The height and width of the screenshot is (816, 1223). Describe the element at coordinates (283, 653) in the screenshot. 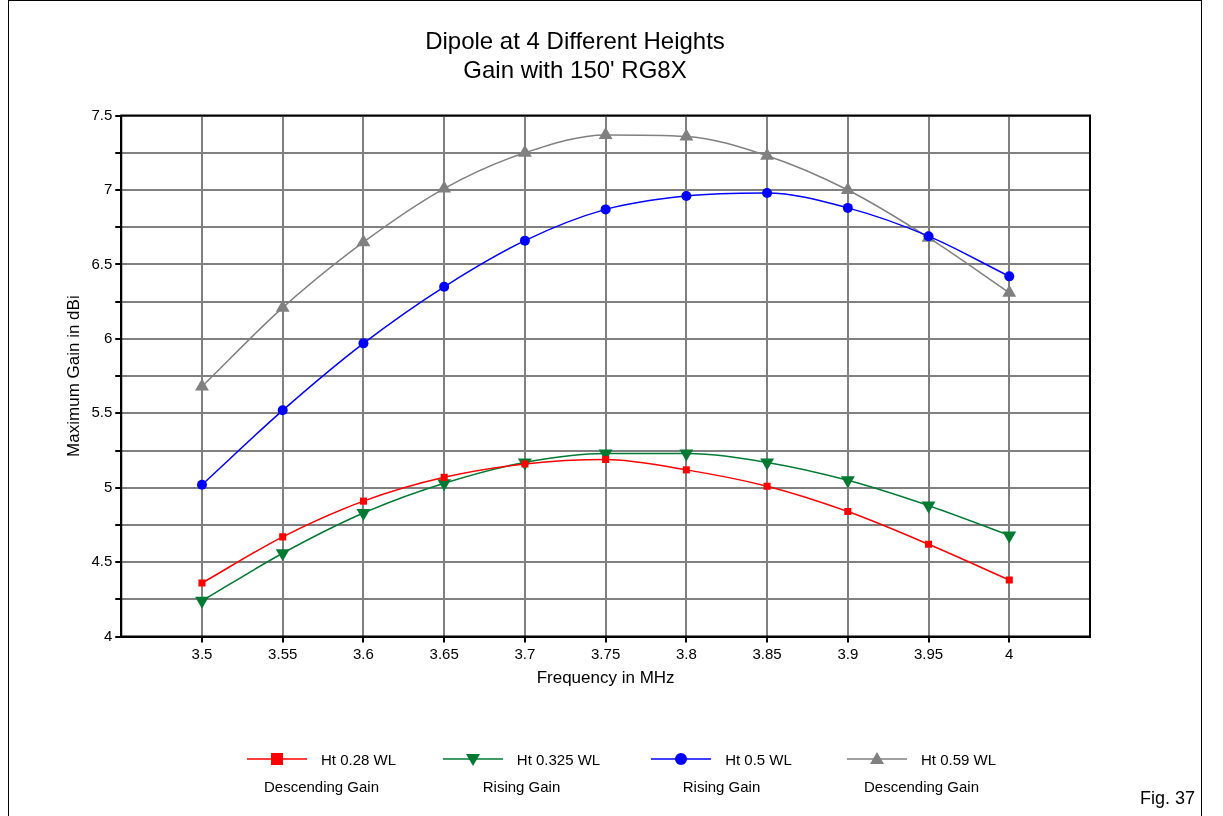

I see `x-tick-label: 3.55` at that location.